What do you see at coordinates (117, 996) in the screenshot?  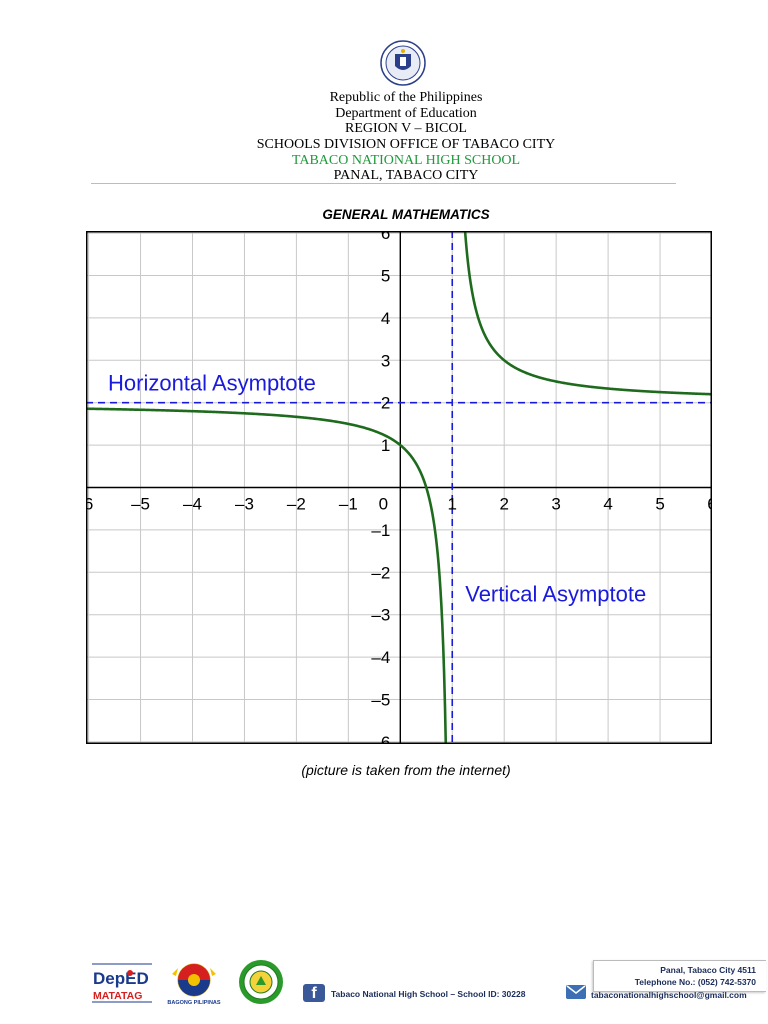 I see `svg-text: MATATAG` at bounding box center [117, 996].